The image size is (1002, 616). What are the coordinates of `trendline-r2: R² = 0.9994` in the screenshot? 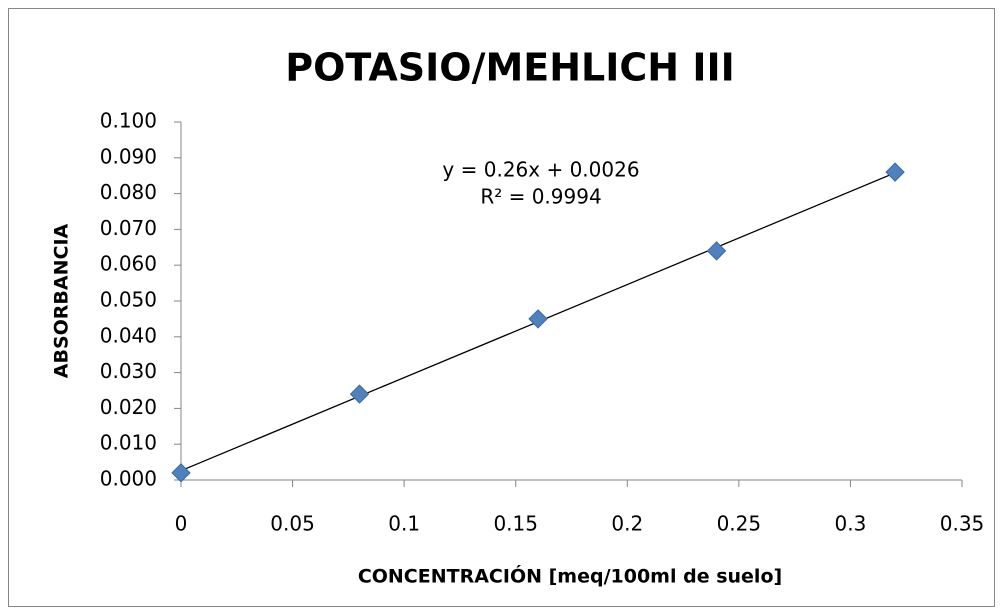 It's located at (540, 197).